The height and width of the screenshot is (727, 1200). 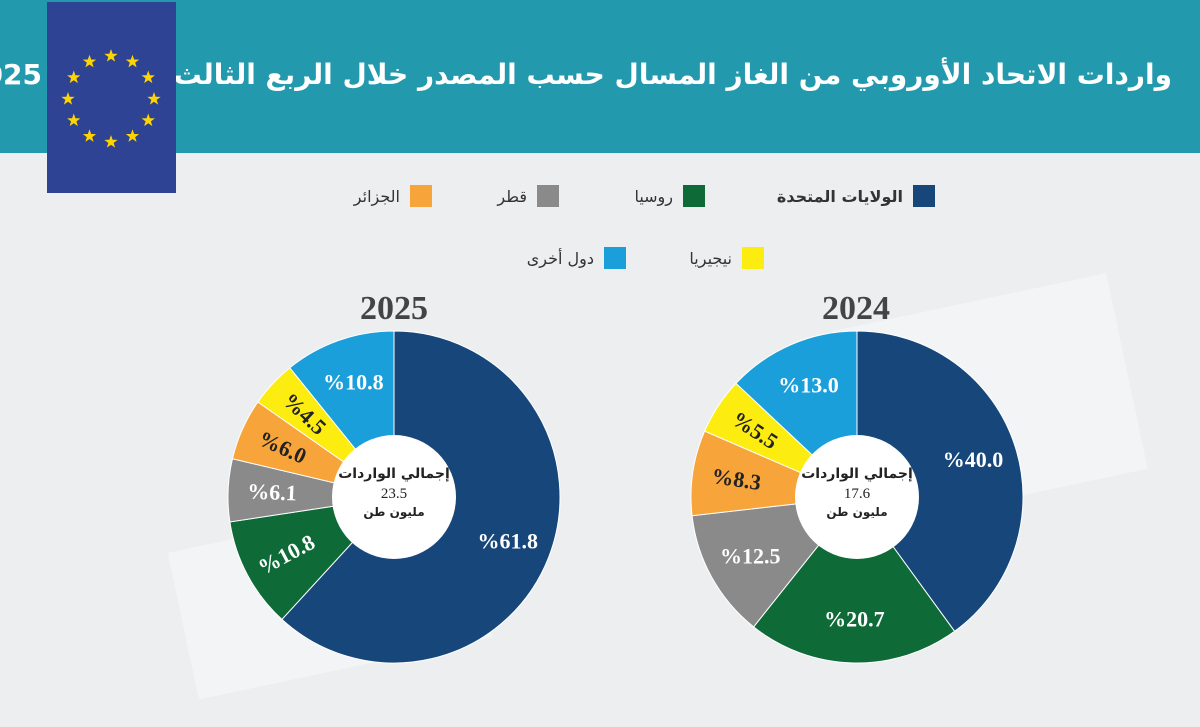 I want to click on center-value-2024: 17.6, so click(x=857, y=494).